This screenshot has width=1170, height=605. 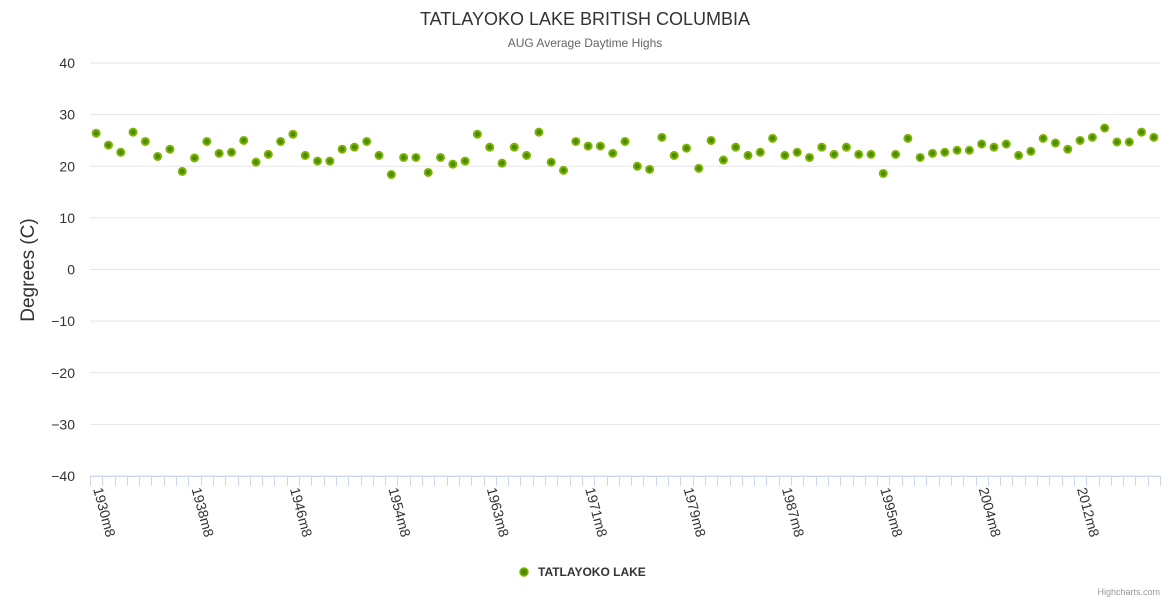 What do you see at coordinates (67, 115) in the screenshot?
I see `y-tick-label: 30` at bounding box center [67, 115].